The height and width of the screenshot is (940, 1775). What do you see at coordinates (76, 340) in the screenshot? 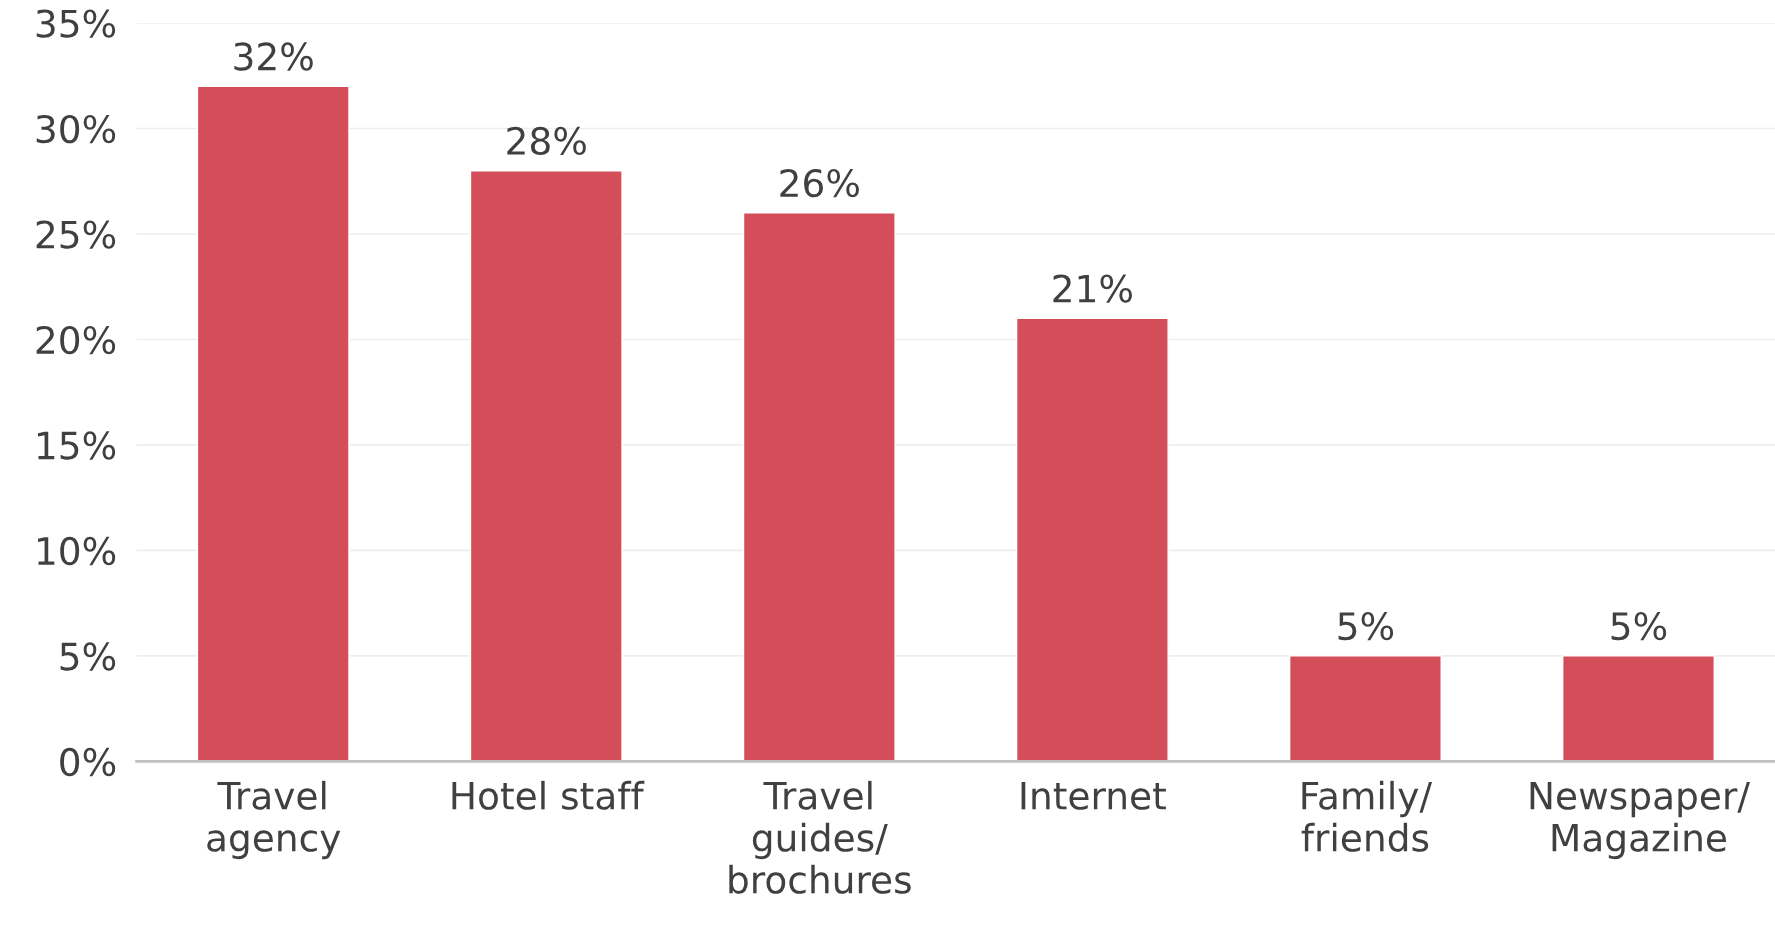
I see `y-tick-label: 20%` at bounding box center [76, 340].